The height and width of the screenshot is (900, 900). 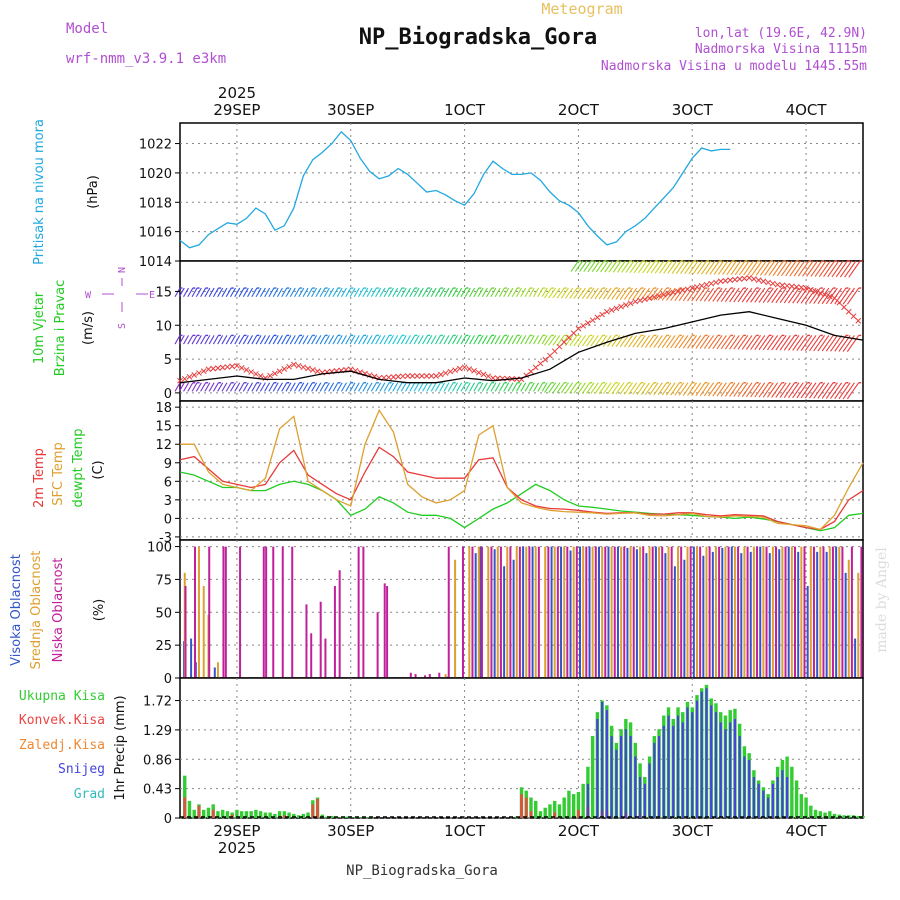 What do you see at coordinates (579, 110) in the screenshot?
I see `top-date-tick-3: 2OCT` at bounding box center [579, 110].